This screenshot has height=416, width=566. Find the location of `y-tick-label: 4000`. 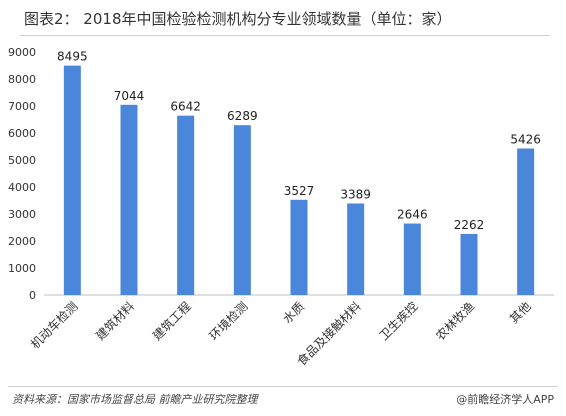

y-tick-label: 4000 is located at coordinates (22, 187).